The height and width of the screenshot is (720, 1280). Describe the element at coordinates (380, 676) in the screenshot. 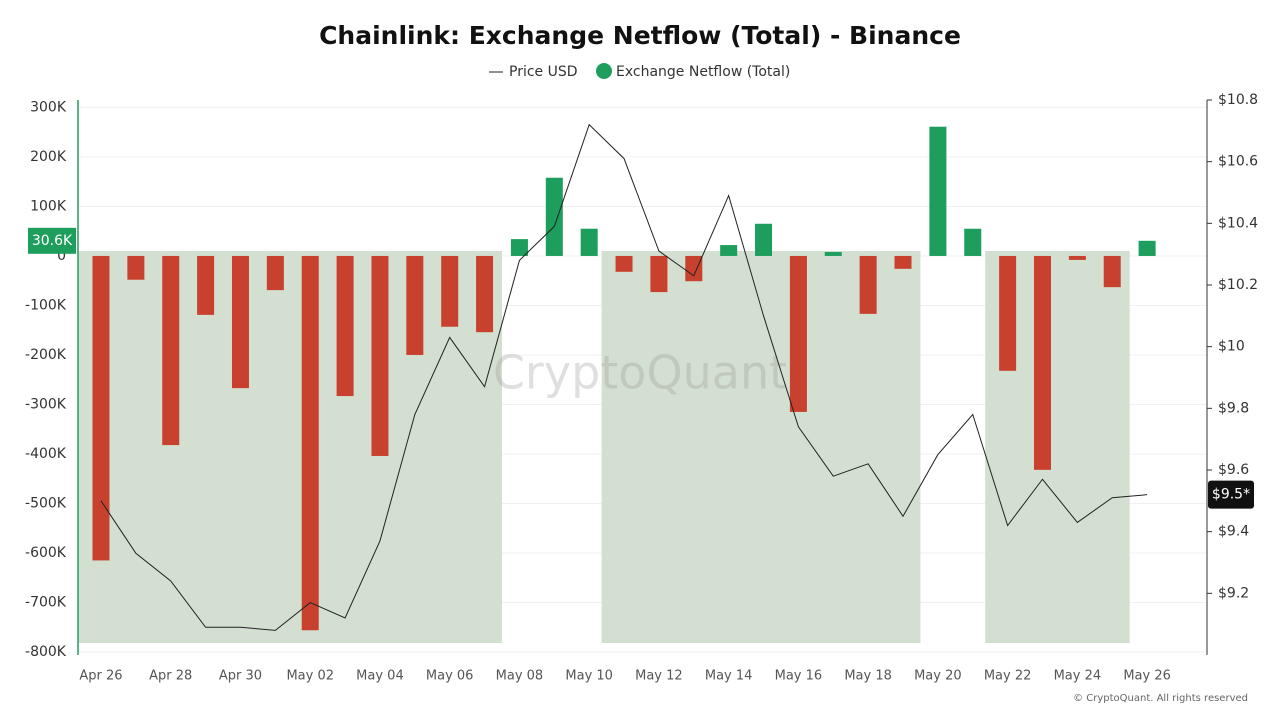

I see `x-tick-label: May 04` at that location.